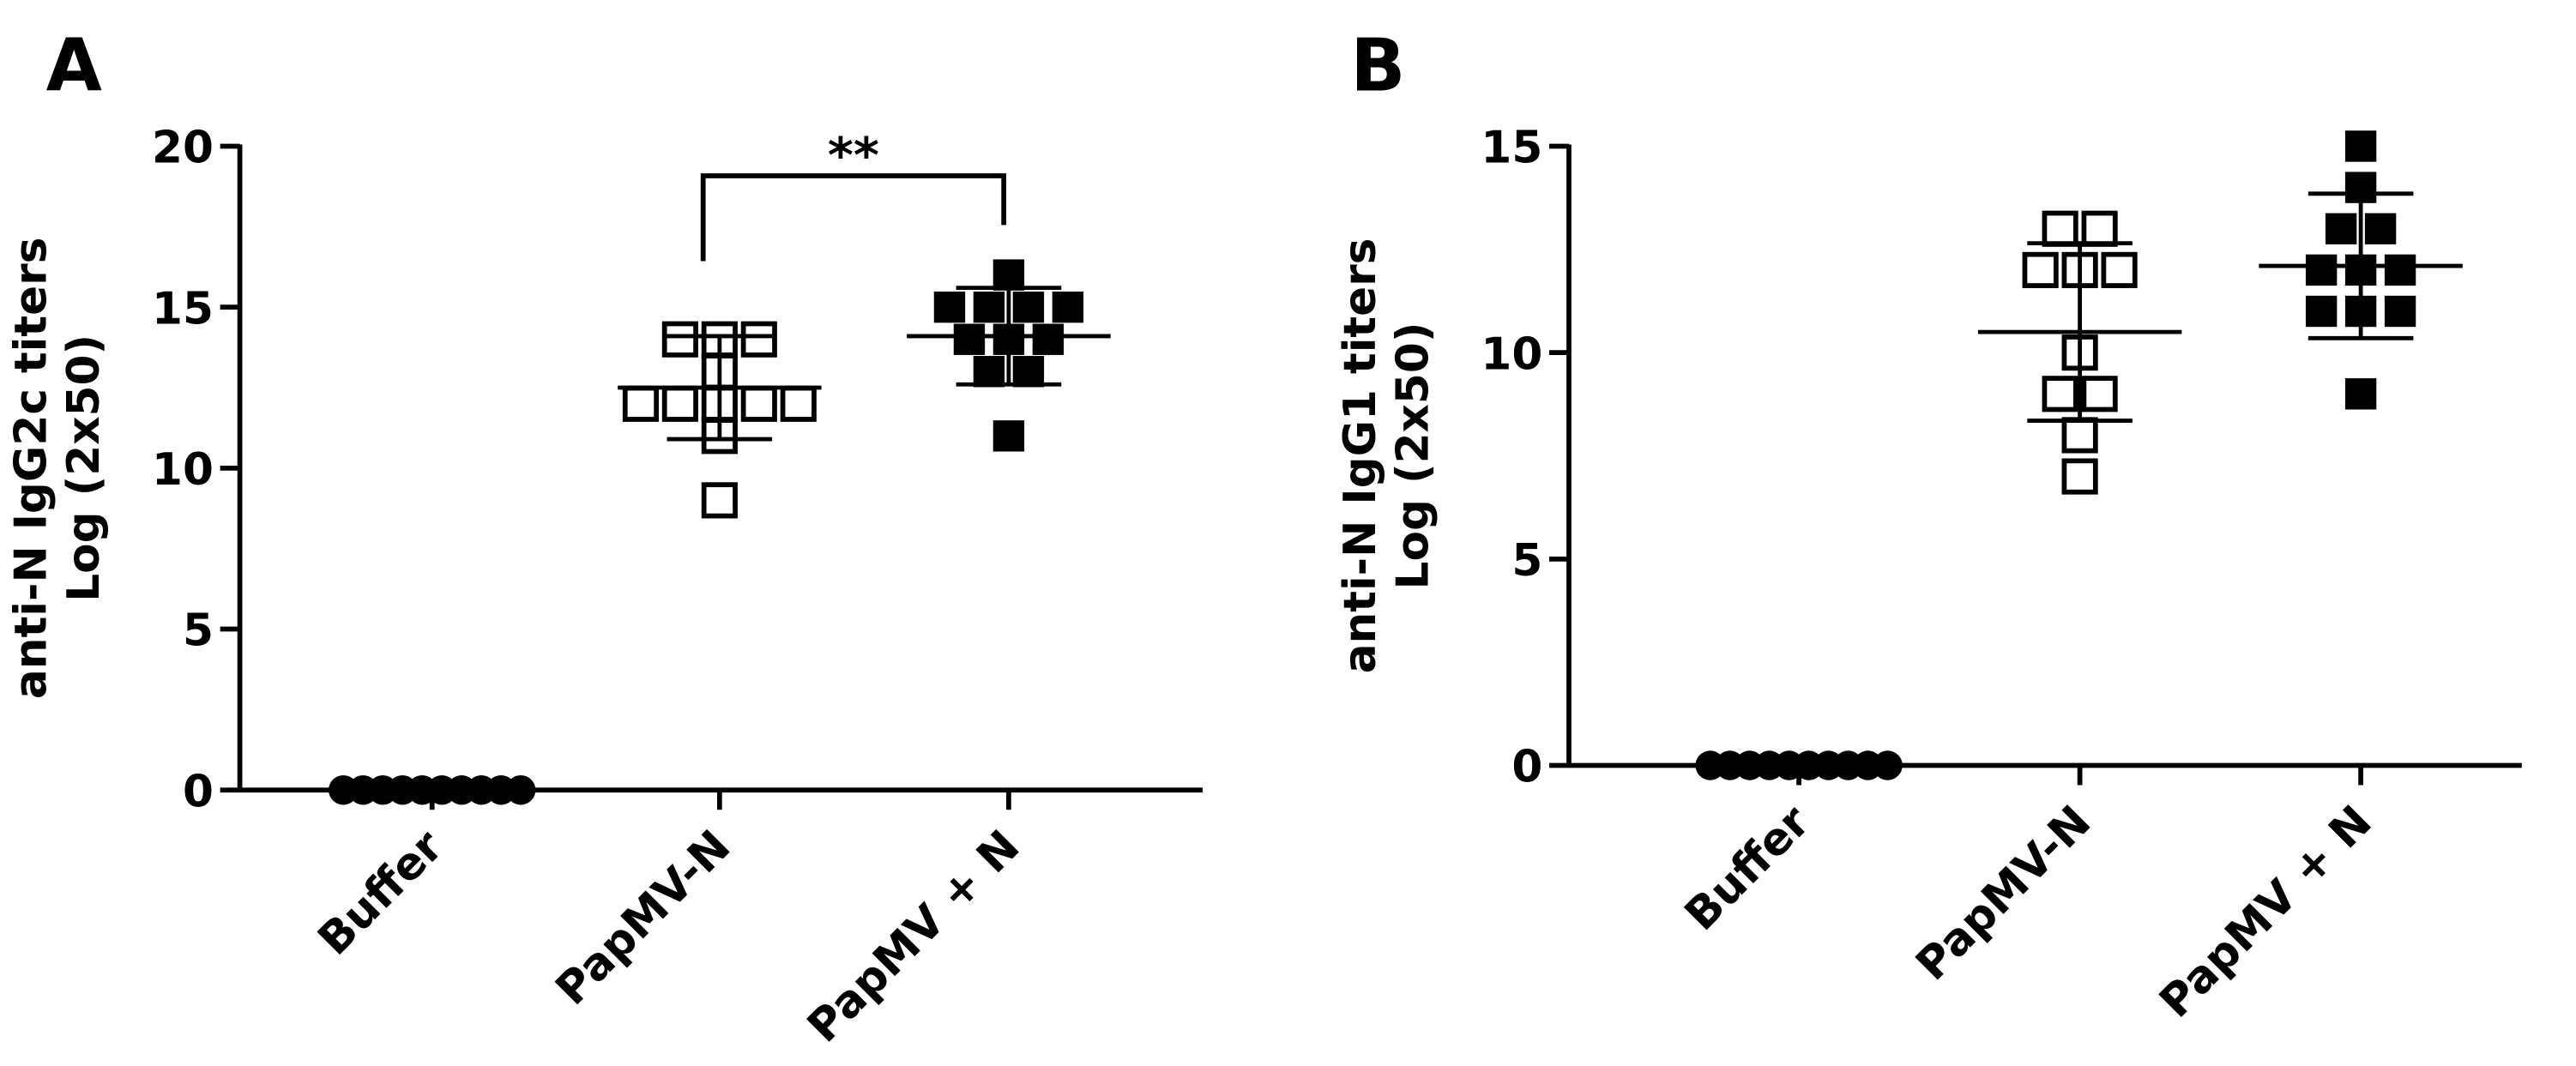  What do you see at coordinates (74, 65) in the screenshot?
I see `panel-label: A` at bounding box center [74, 65].